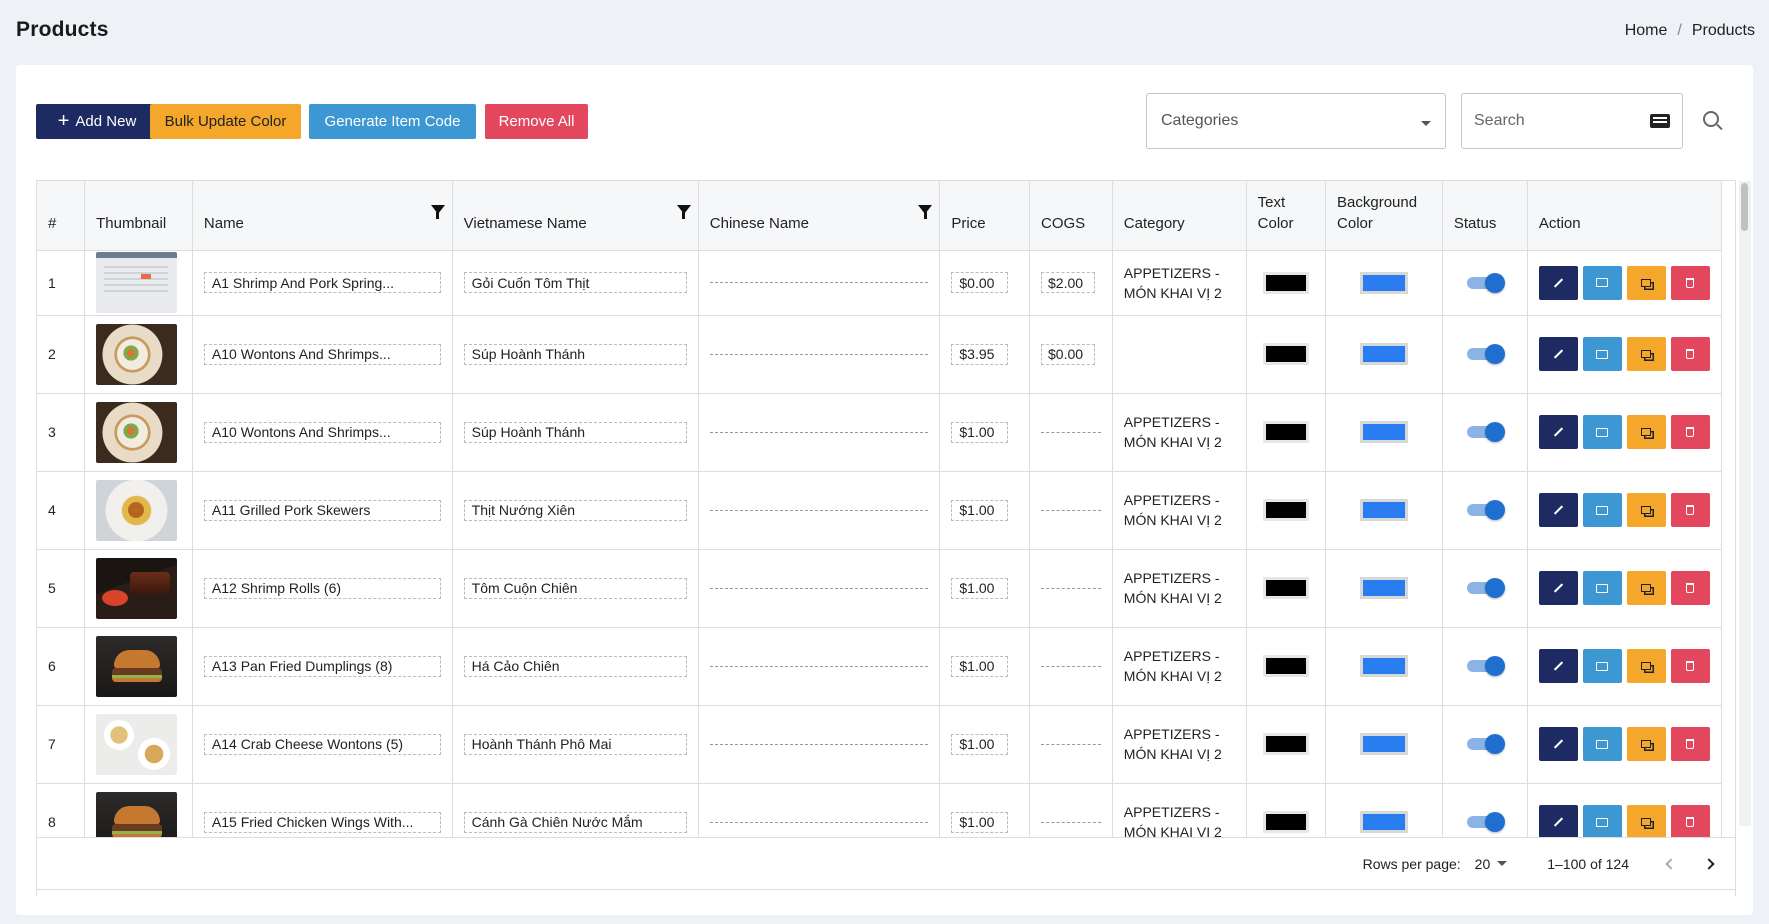 Image resolution: width=1769 pixels, height=924 pixels. What do you see at coordinates (536, 121) in the screenshot?
I see `remove-all-button: Remove All` at bounding box center [536, 121].